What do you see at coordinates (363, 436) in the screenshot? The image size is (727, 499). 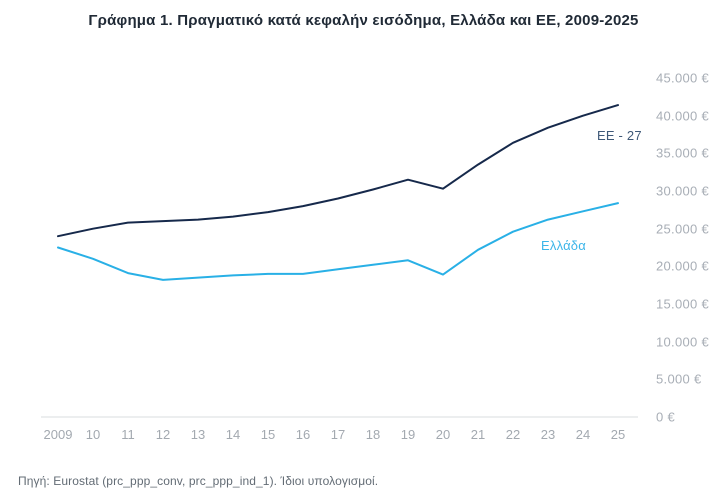 I see `x-axis-tick-labels: 2009 10 11 12 13 14 15 16 17 18 19 20 21 22 23 24 25` at bounding box center [363, 436].